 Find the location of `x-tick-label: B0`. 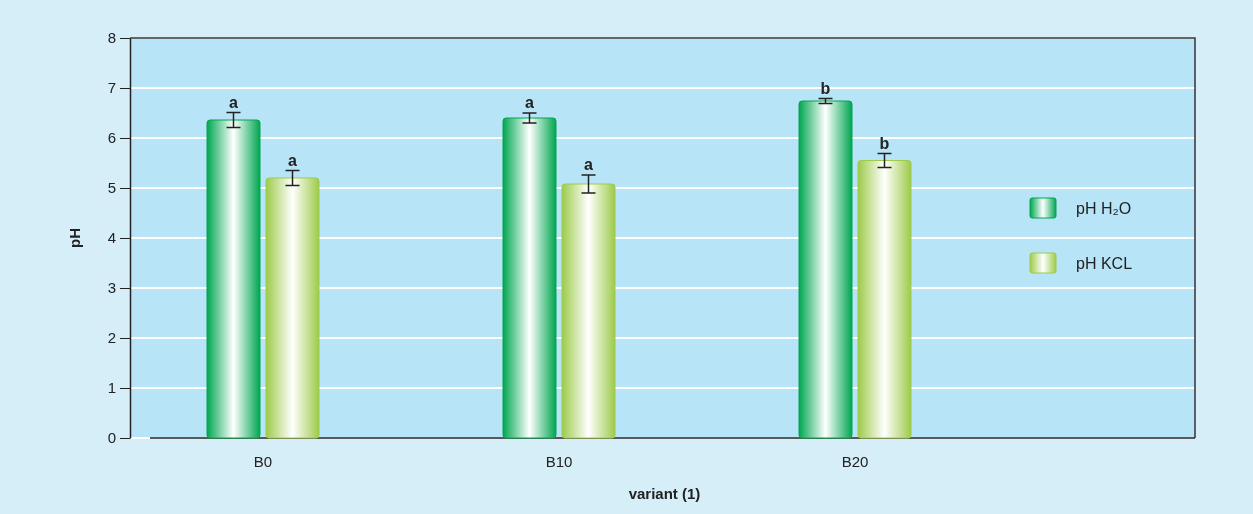

x-tick-label: B0 is located at coordinates (263, 461).